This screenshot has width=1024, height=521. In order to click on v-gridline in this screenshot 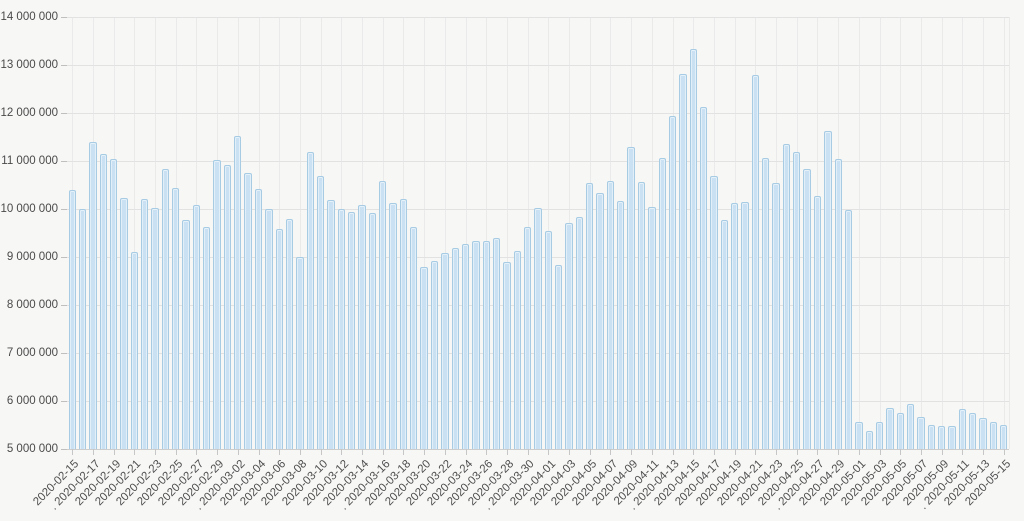, I will do `click(487, 233)`.